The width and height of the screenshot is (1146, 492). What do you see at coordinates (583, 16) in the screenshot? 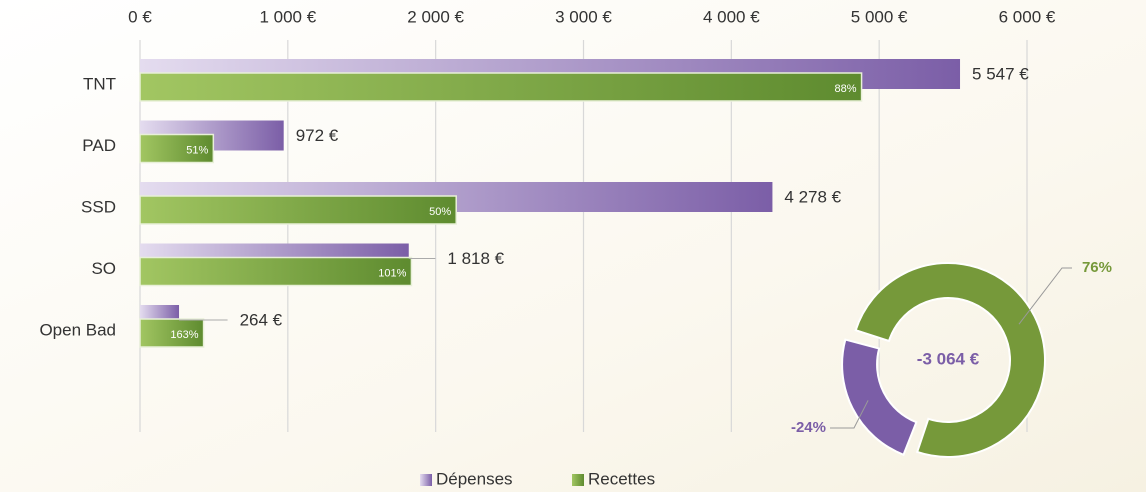
I see `x-tick-label: 3 000 €` at bounding box center [583, 16].